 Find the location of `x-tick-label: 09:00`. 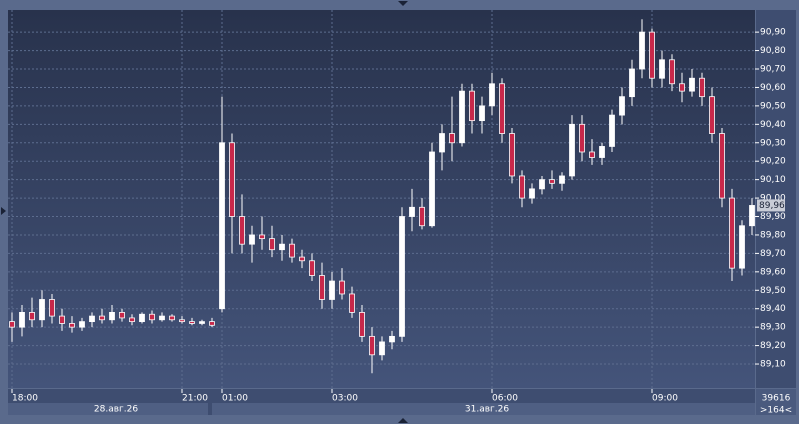

x-tick-label: 09:00 is located at coordinates (665, 399).